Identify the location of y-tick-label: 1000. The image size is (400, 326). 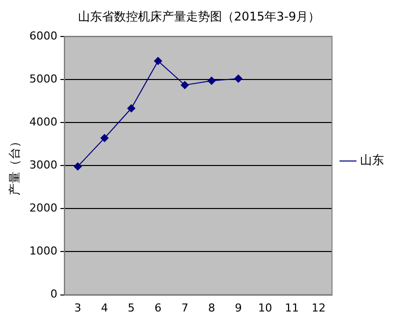
(43, 251).